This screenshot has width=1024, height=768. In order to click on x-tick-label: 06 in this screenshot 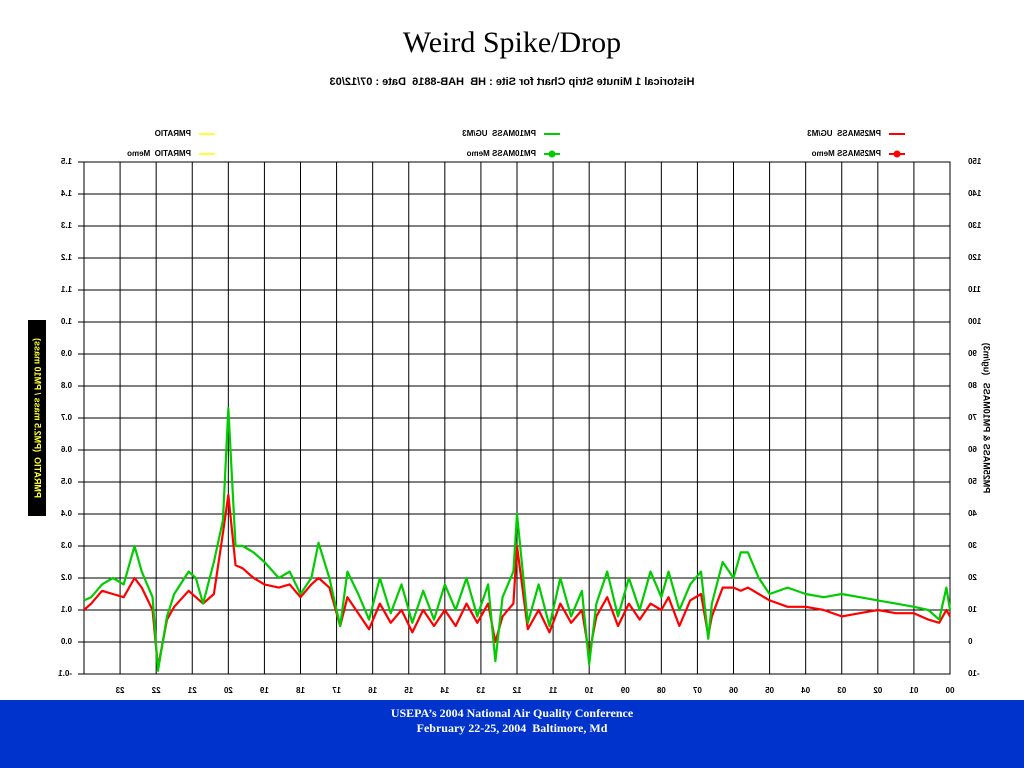, I will do `click(733, 690)`.